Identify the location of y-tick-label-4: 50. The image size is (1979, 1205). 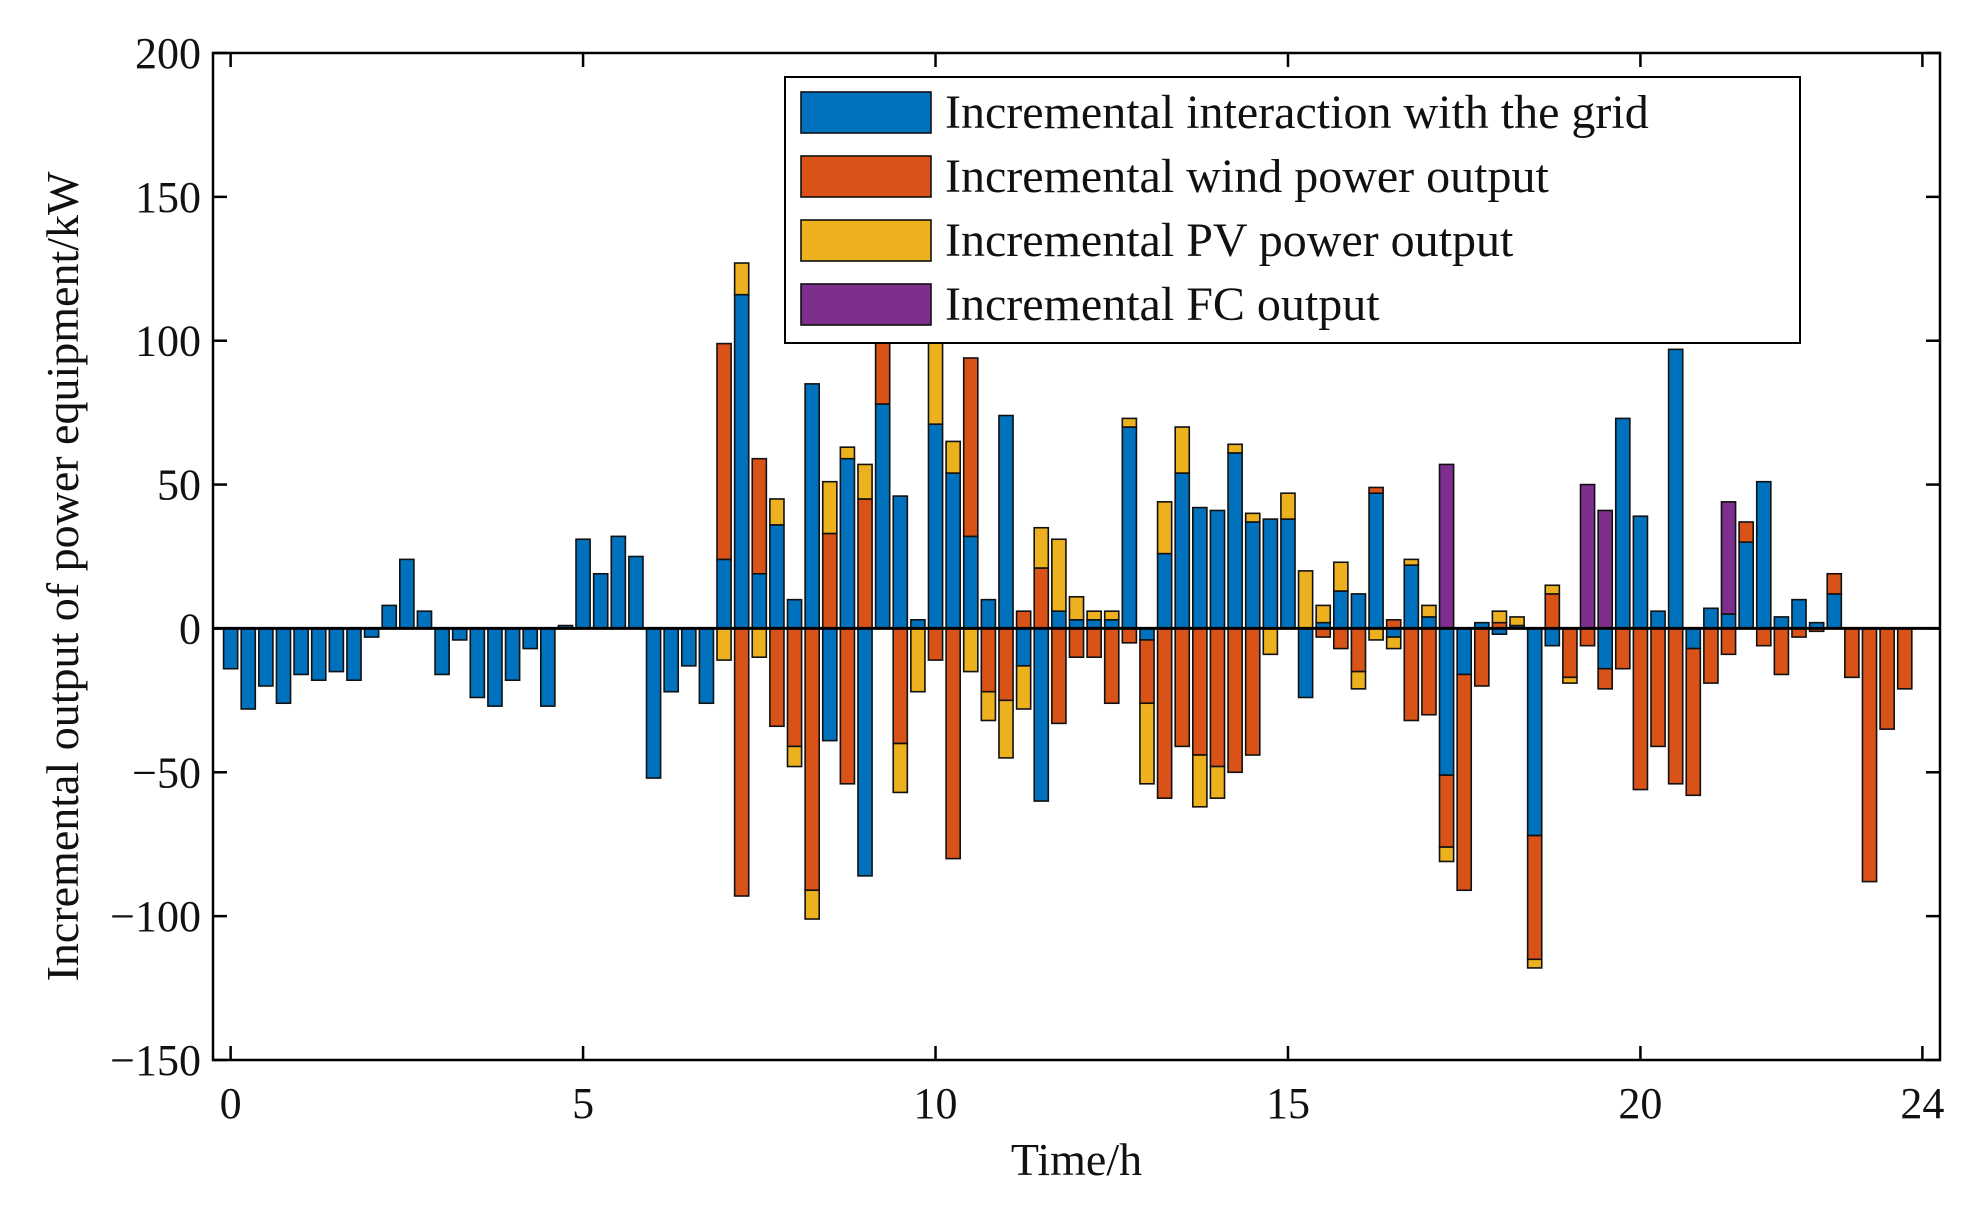
(179, 485).